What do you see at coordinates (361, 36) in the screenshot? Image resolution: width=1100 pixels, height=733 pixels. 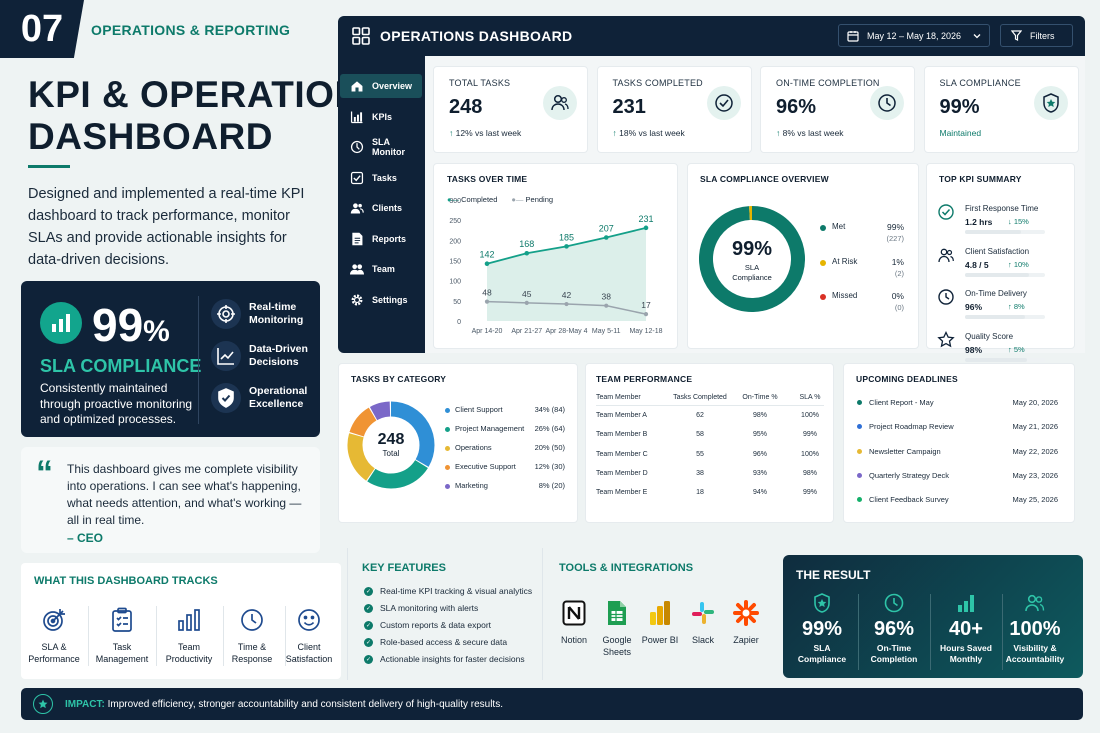 I see `dashboard-grid-icon` at bounding box center [361, 36].